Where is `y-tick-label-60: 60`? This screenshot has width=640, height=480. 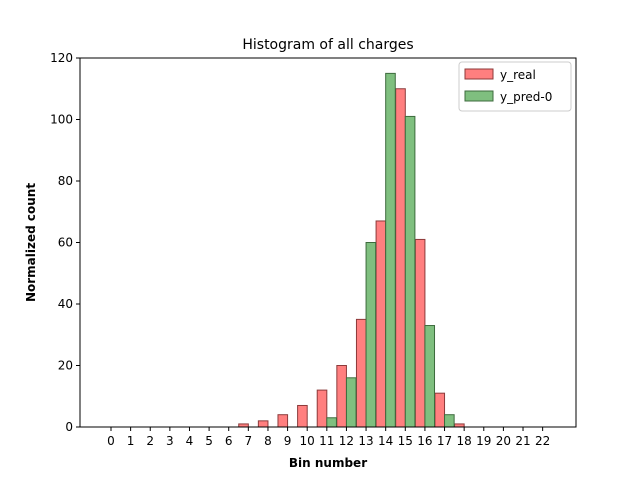 y-tick-label-60: 60 is located at coordinates (65, 243).